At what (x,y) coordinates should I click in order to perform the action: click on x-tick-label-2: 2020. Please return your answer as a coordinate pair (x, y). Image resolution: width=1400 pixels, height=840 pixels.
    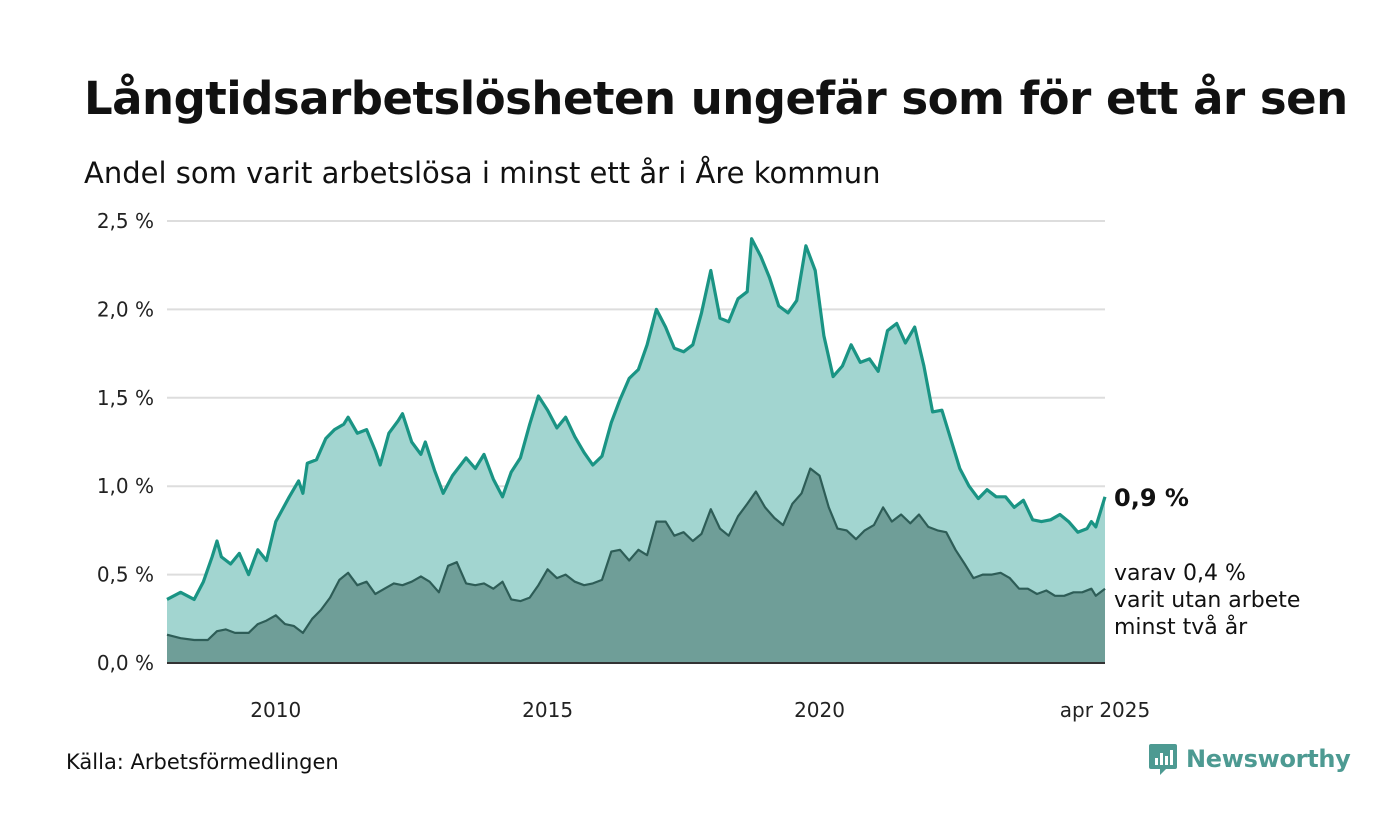
    Looking at the image, I should click on (819, 710).